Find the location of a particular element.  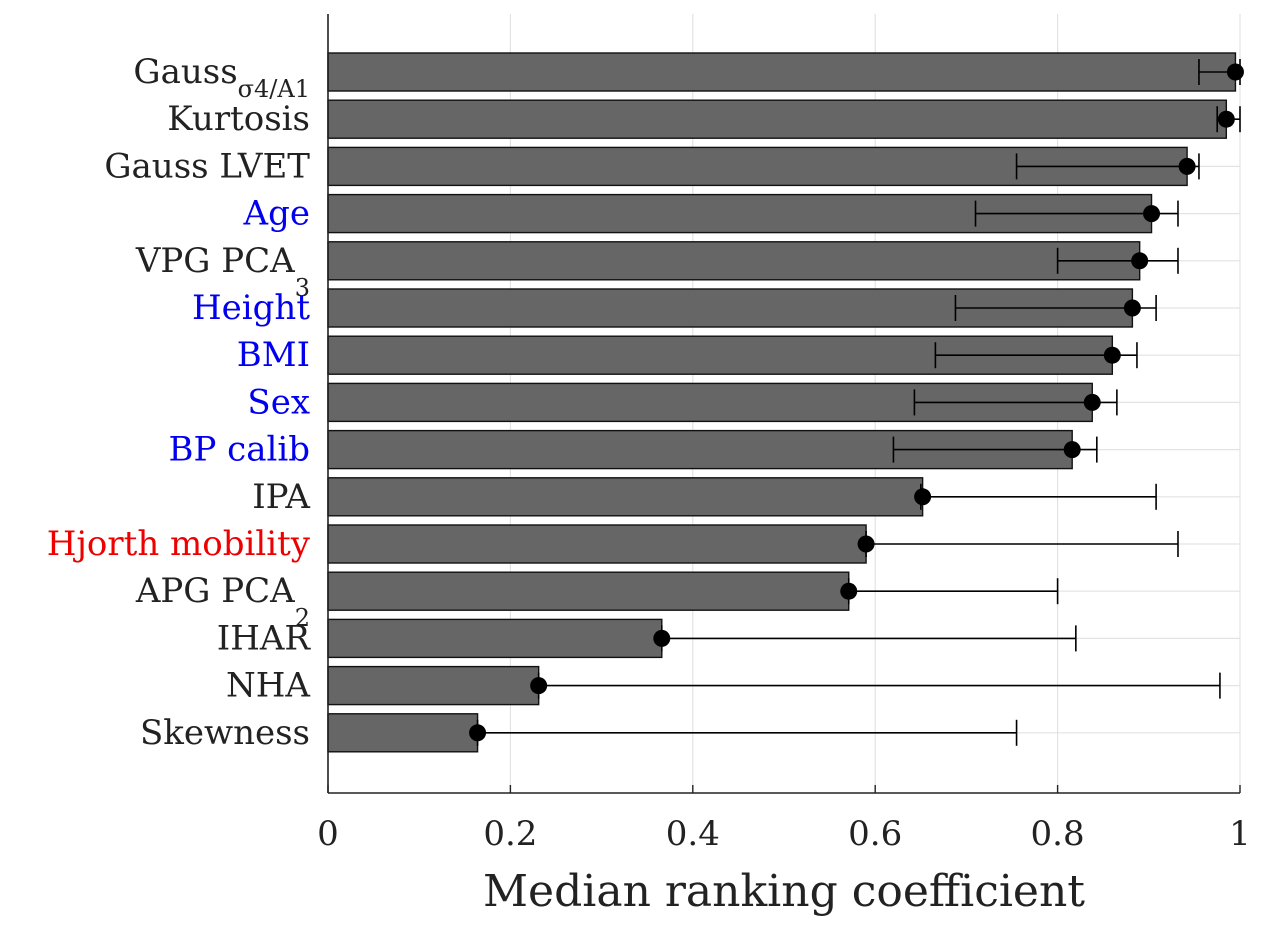

category-label: Gaussσ4/A1 is located at coordinates (221, 77).